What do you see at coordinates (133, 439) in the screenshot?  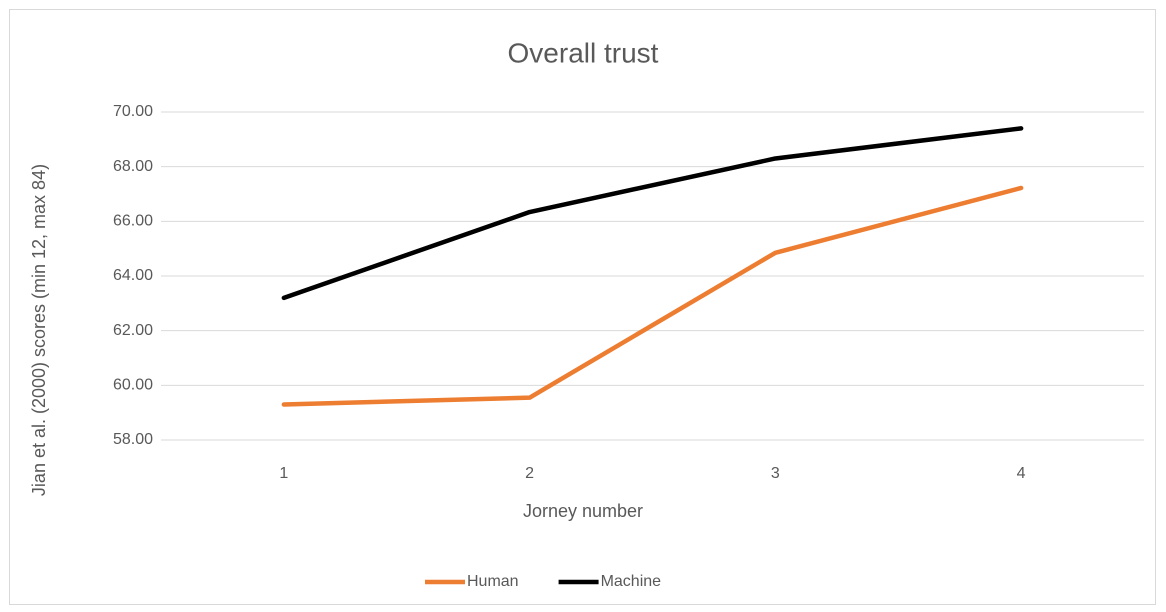 I see `y-tick-label: 58.00` at bounding box center [133, 439].